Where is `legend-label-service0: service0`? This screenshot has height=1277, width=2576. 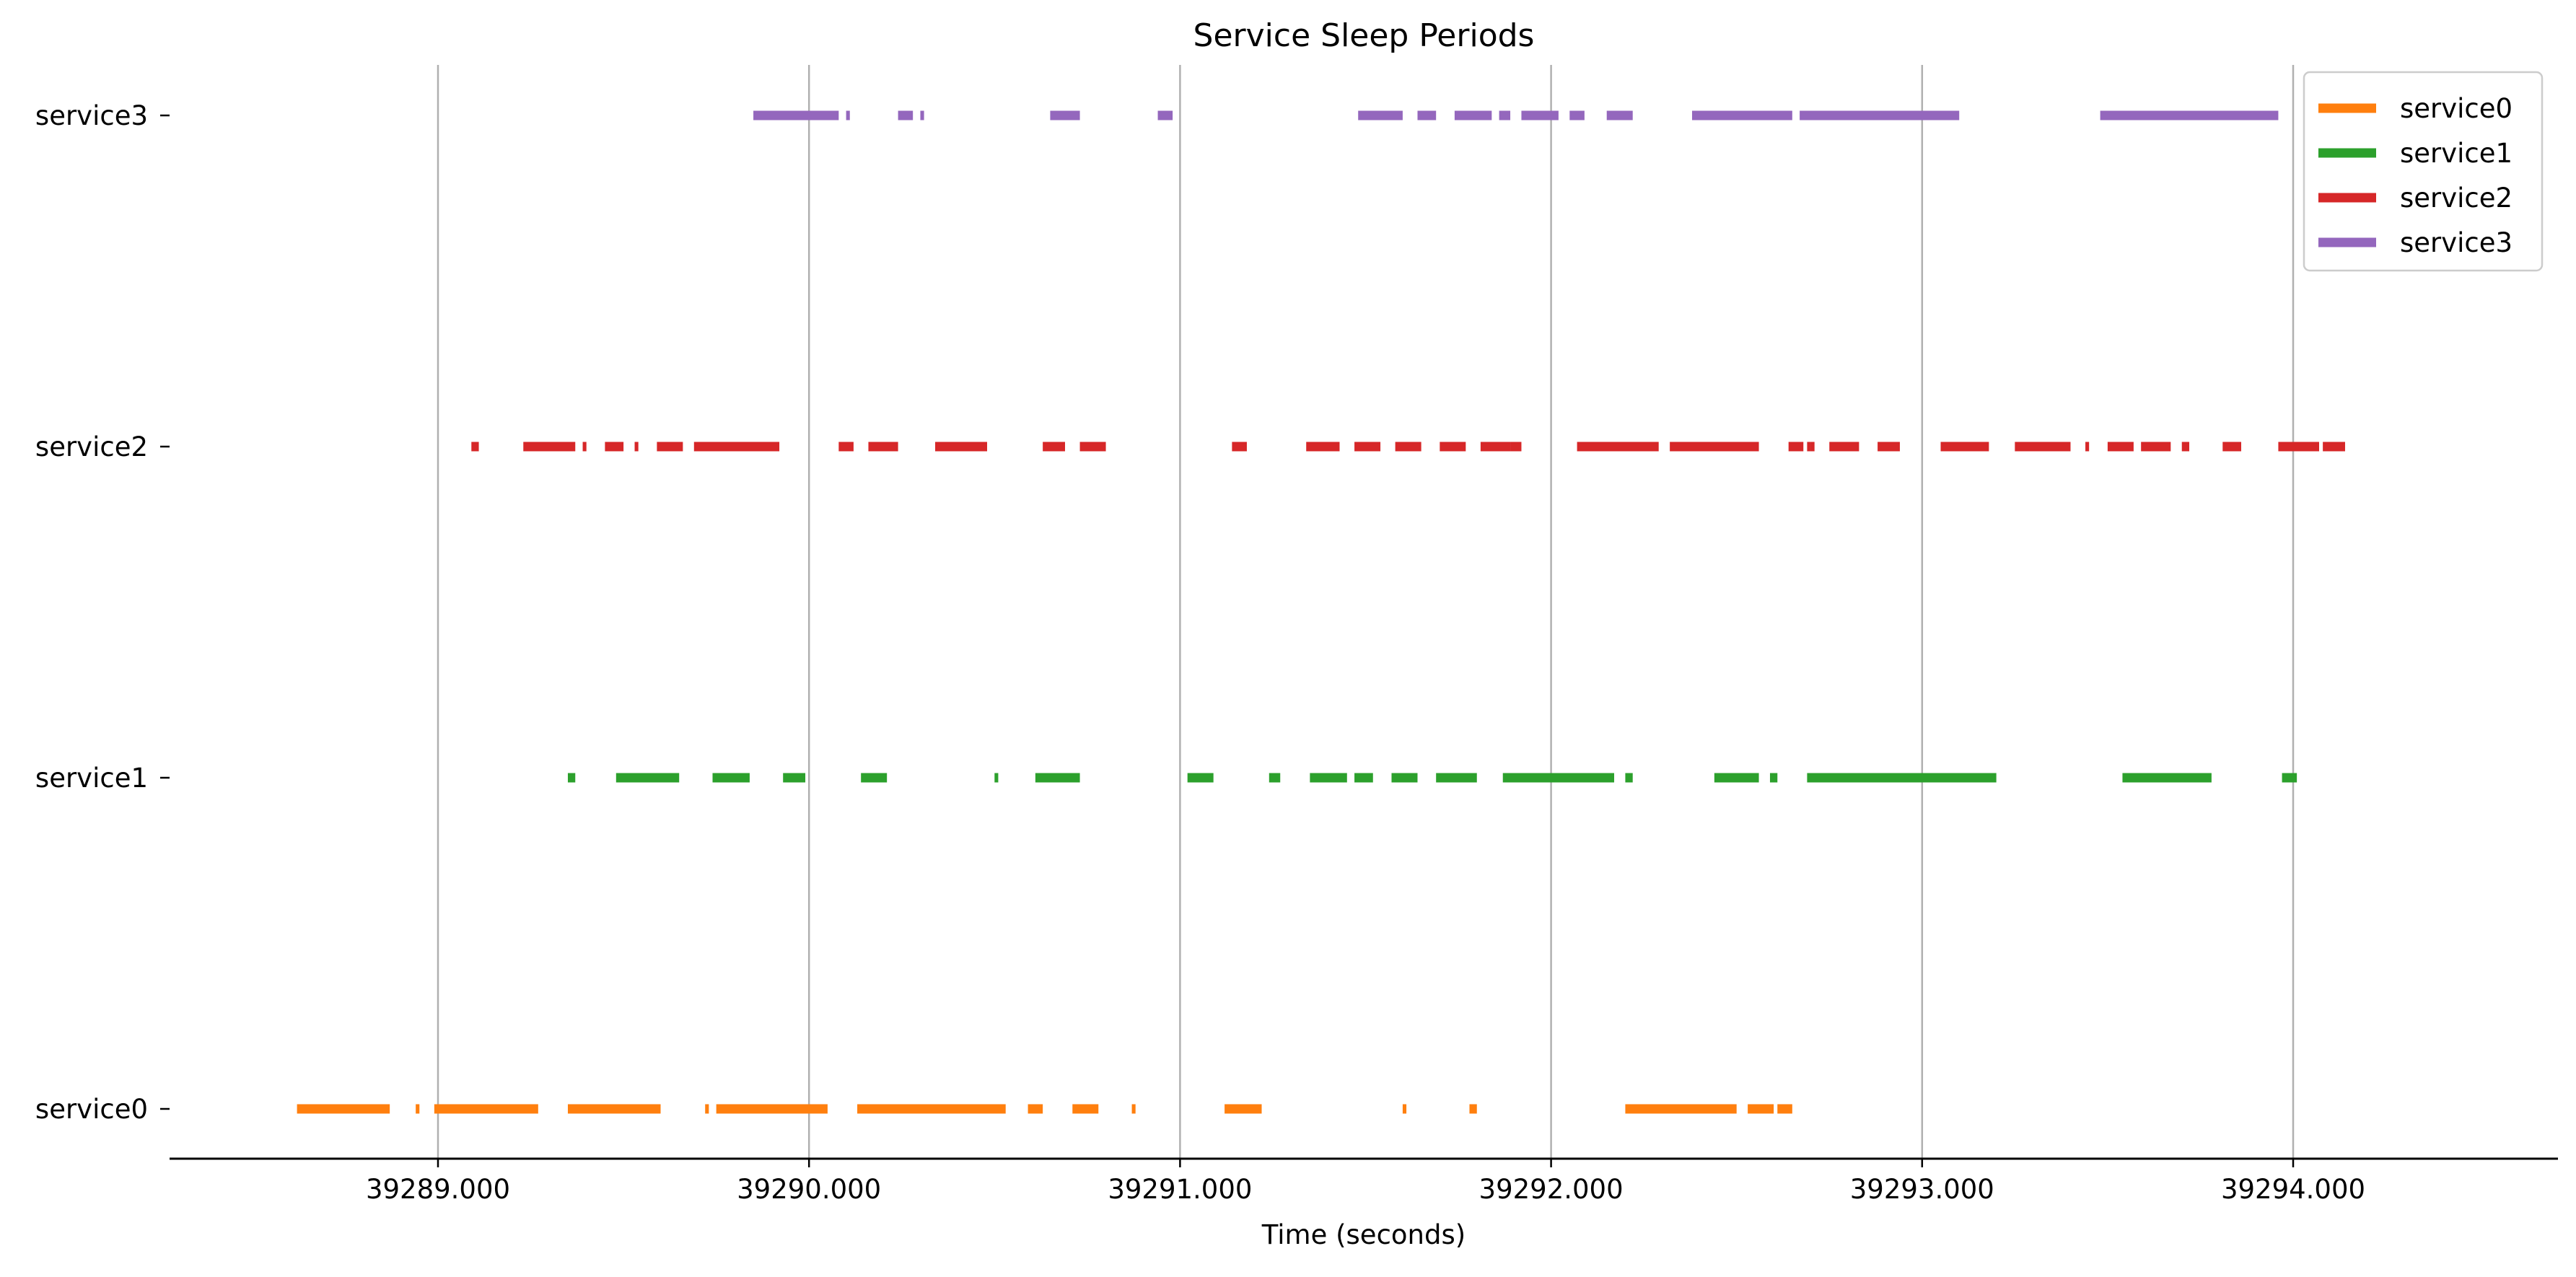
legend-label-service0: service0 is located at coordinates (2456, 109).